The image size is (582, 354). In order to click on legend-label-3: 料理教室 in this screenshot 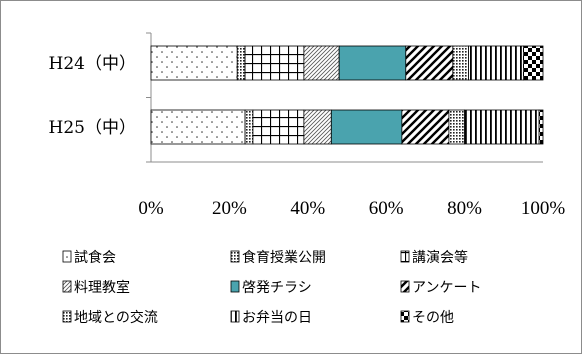, I will do `click(102, 287)`.